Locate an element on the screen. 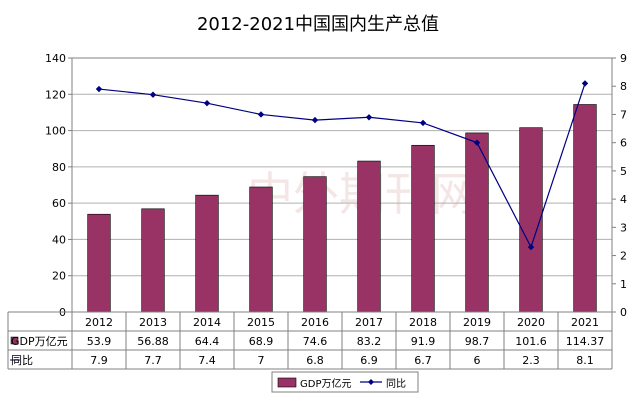 This screenshot has height=406, width=636. data-label: 53.9 is located at coordinates (99, 341).